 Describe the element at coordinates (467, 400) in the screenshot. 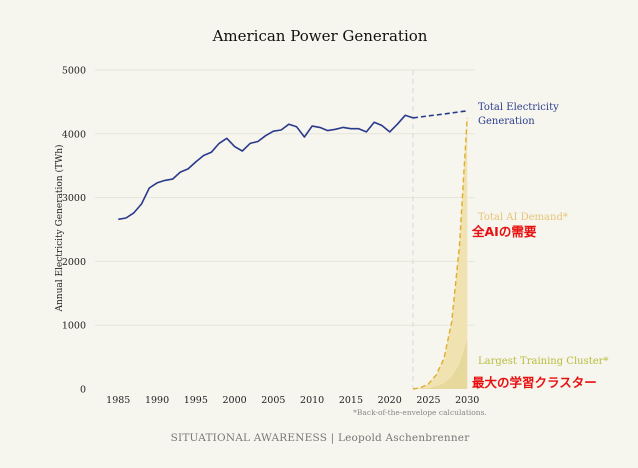

I see `x-tick-2030: 2030` at that location.